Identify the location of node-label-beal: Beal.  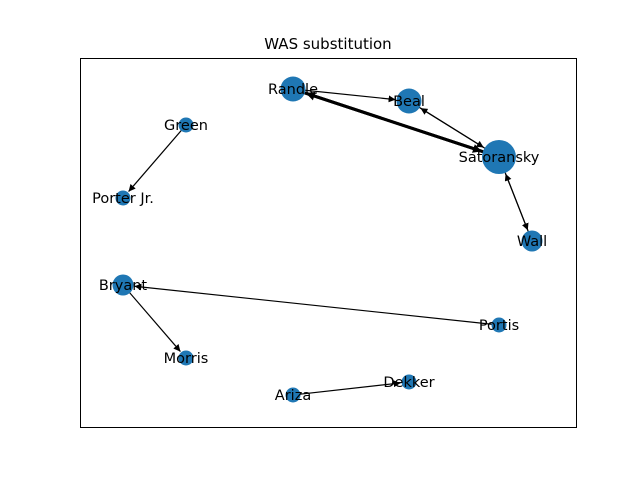
(409, 102).